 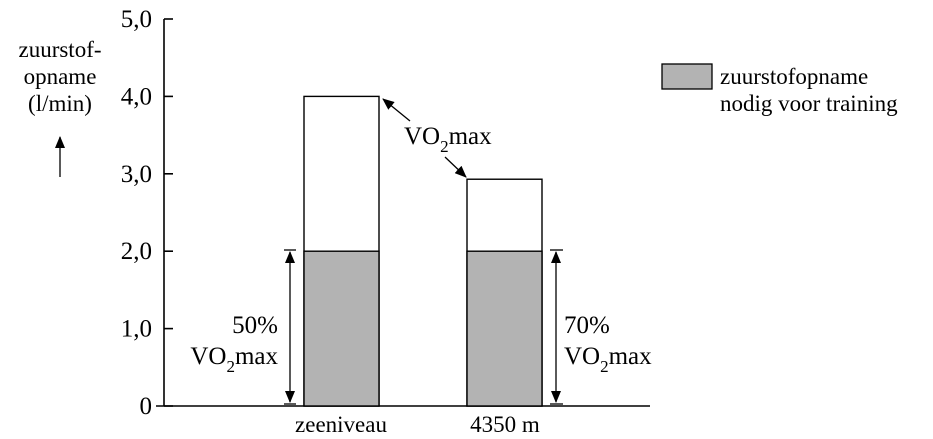 I want to click on vo2max-annotation: VO2max, so click(x=437, y=138).